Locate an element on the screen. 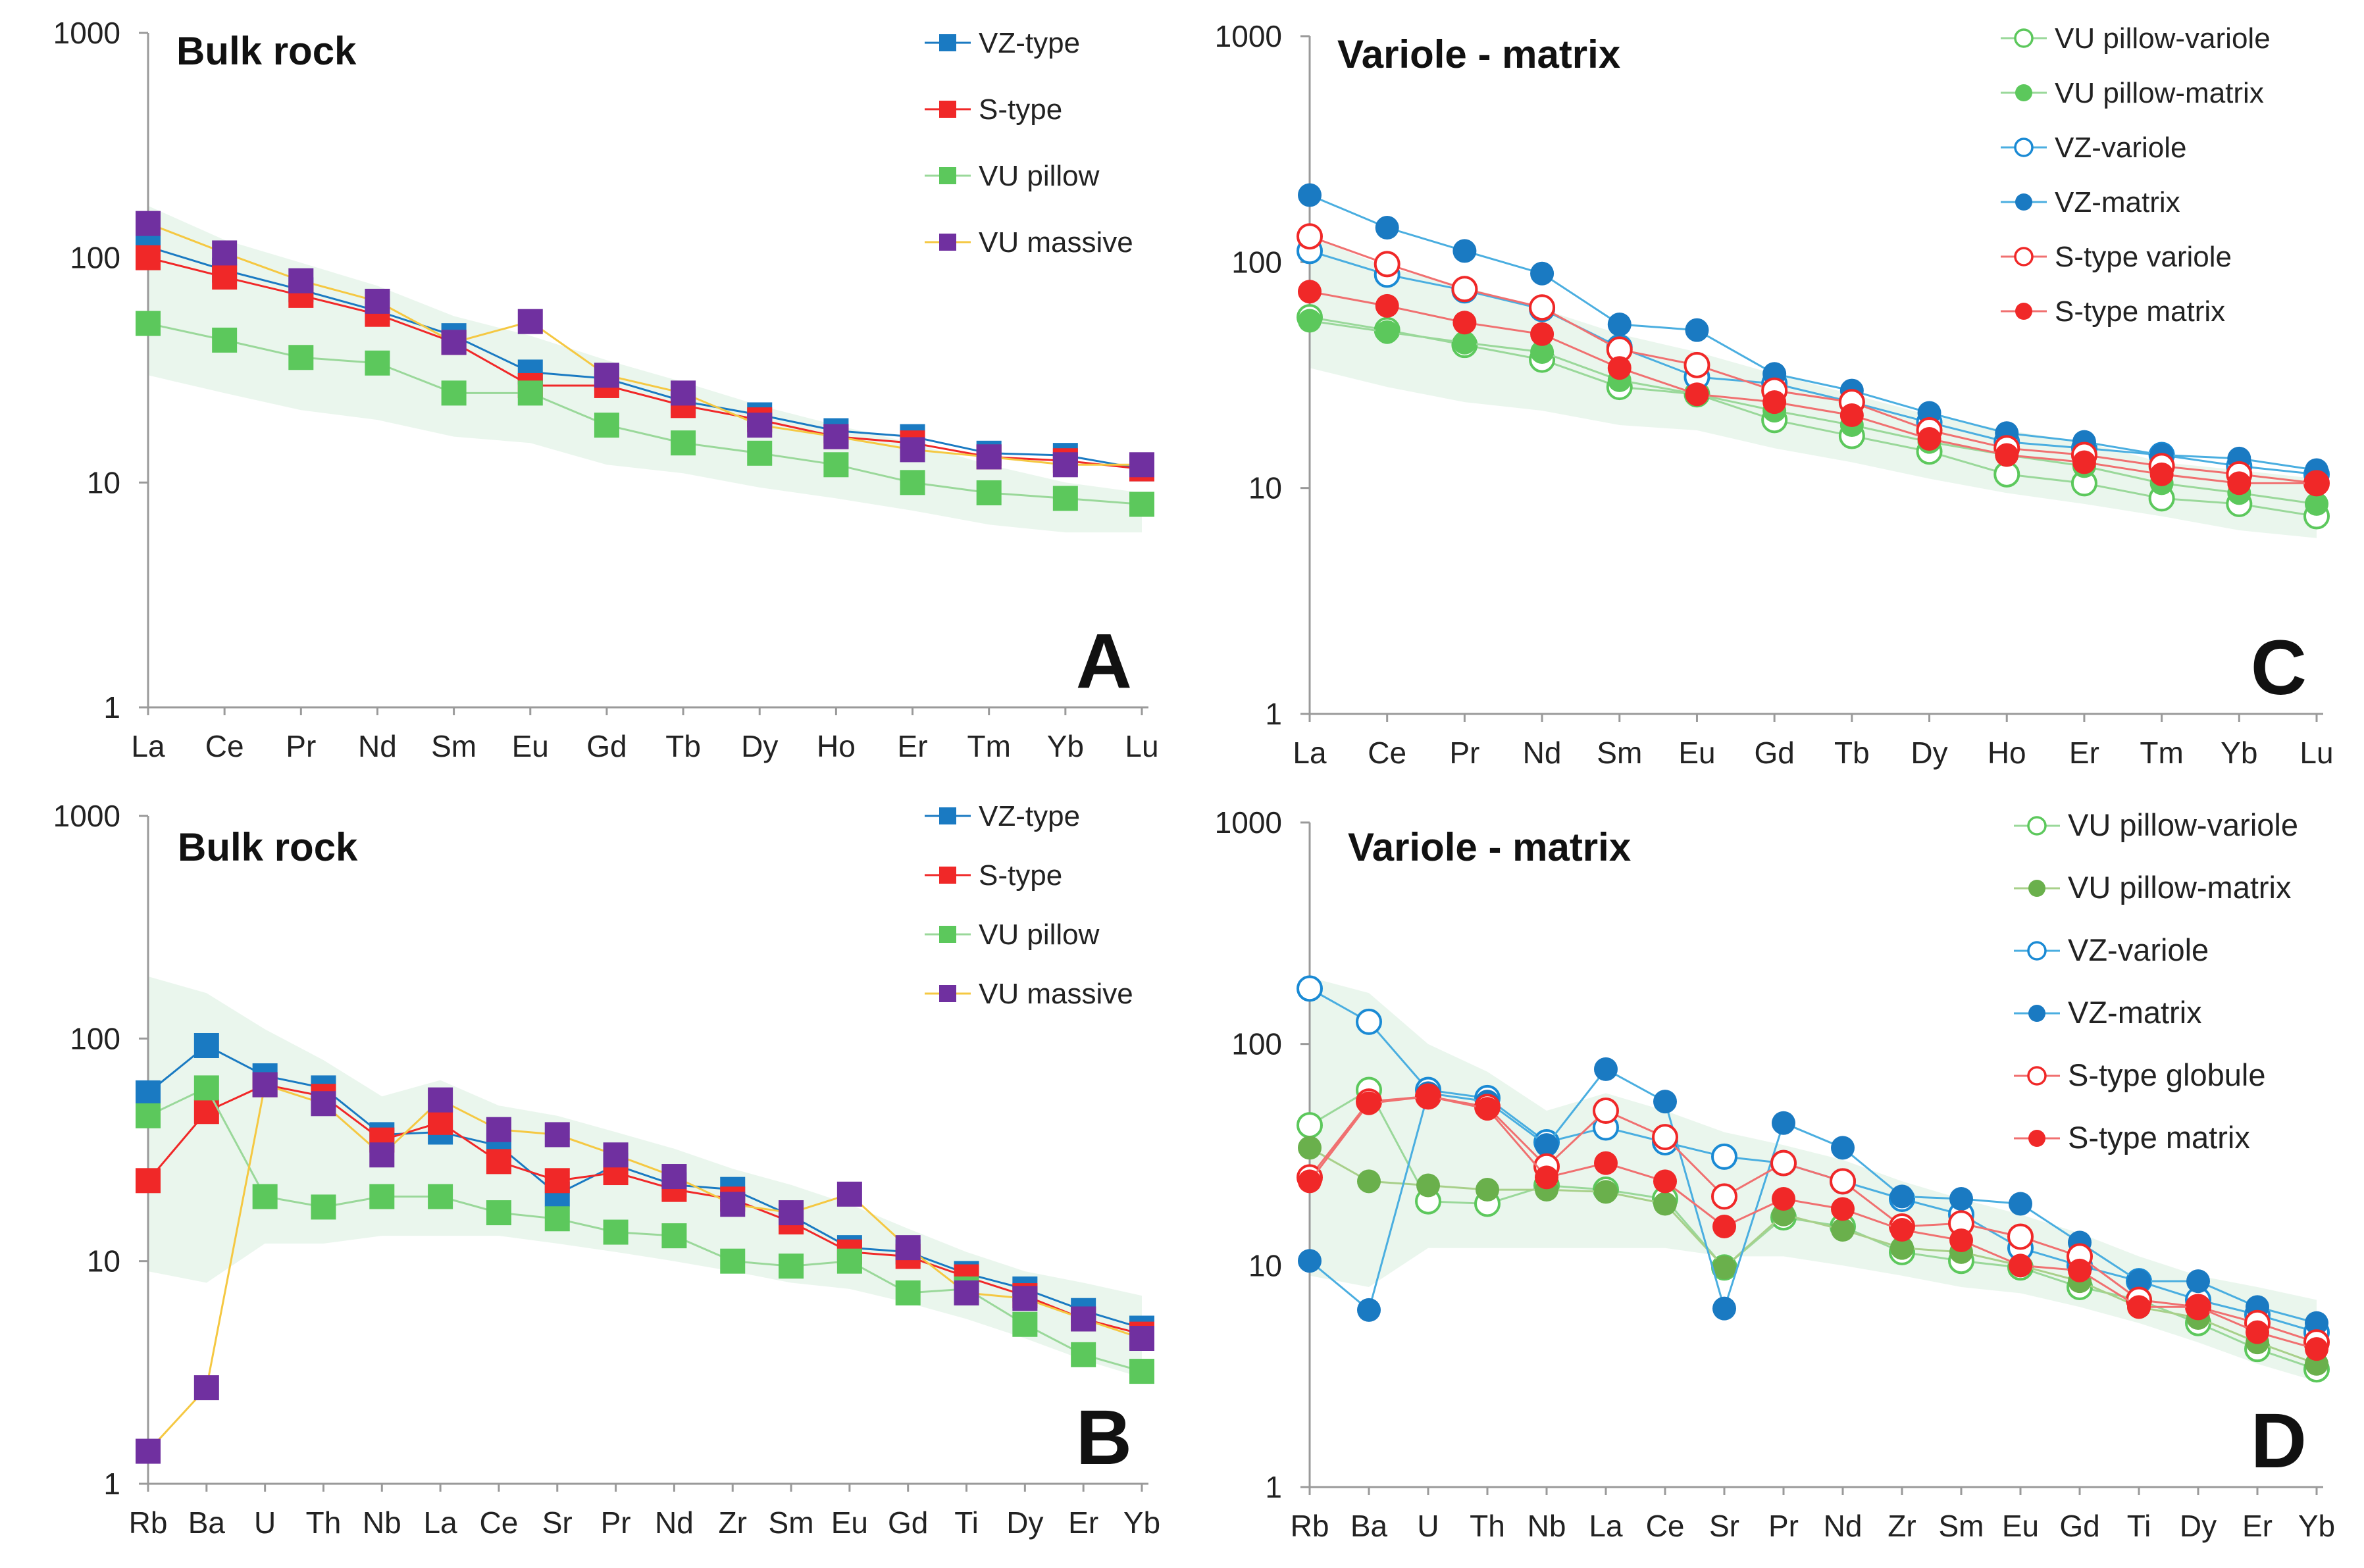 The height and width of the screenshot is (1568, 2364). legend-item: S-type is located at coordinates (993, 875).